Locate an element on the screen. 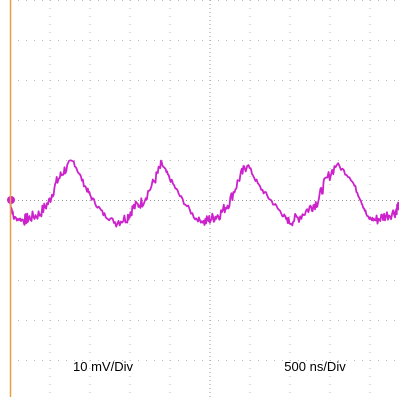  horizontal-scale-label: 500 ns/Div is located at coordinates (315, 366).